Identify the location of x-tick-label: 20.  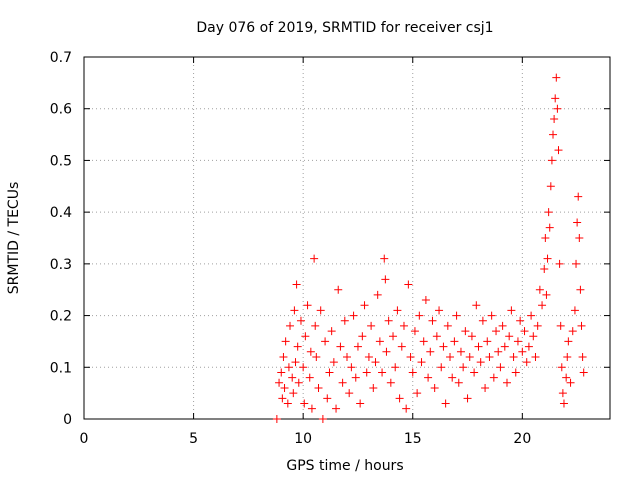
(522, 439).